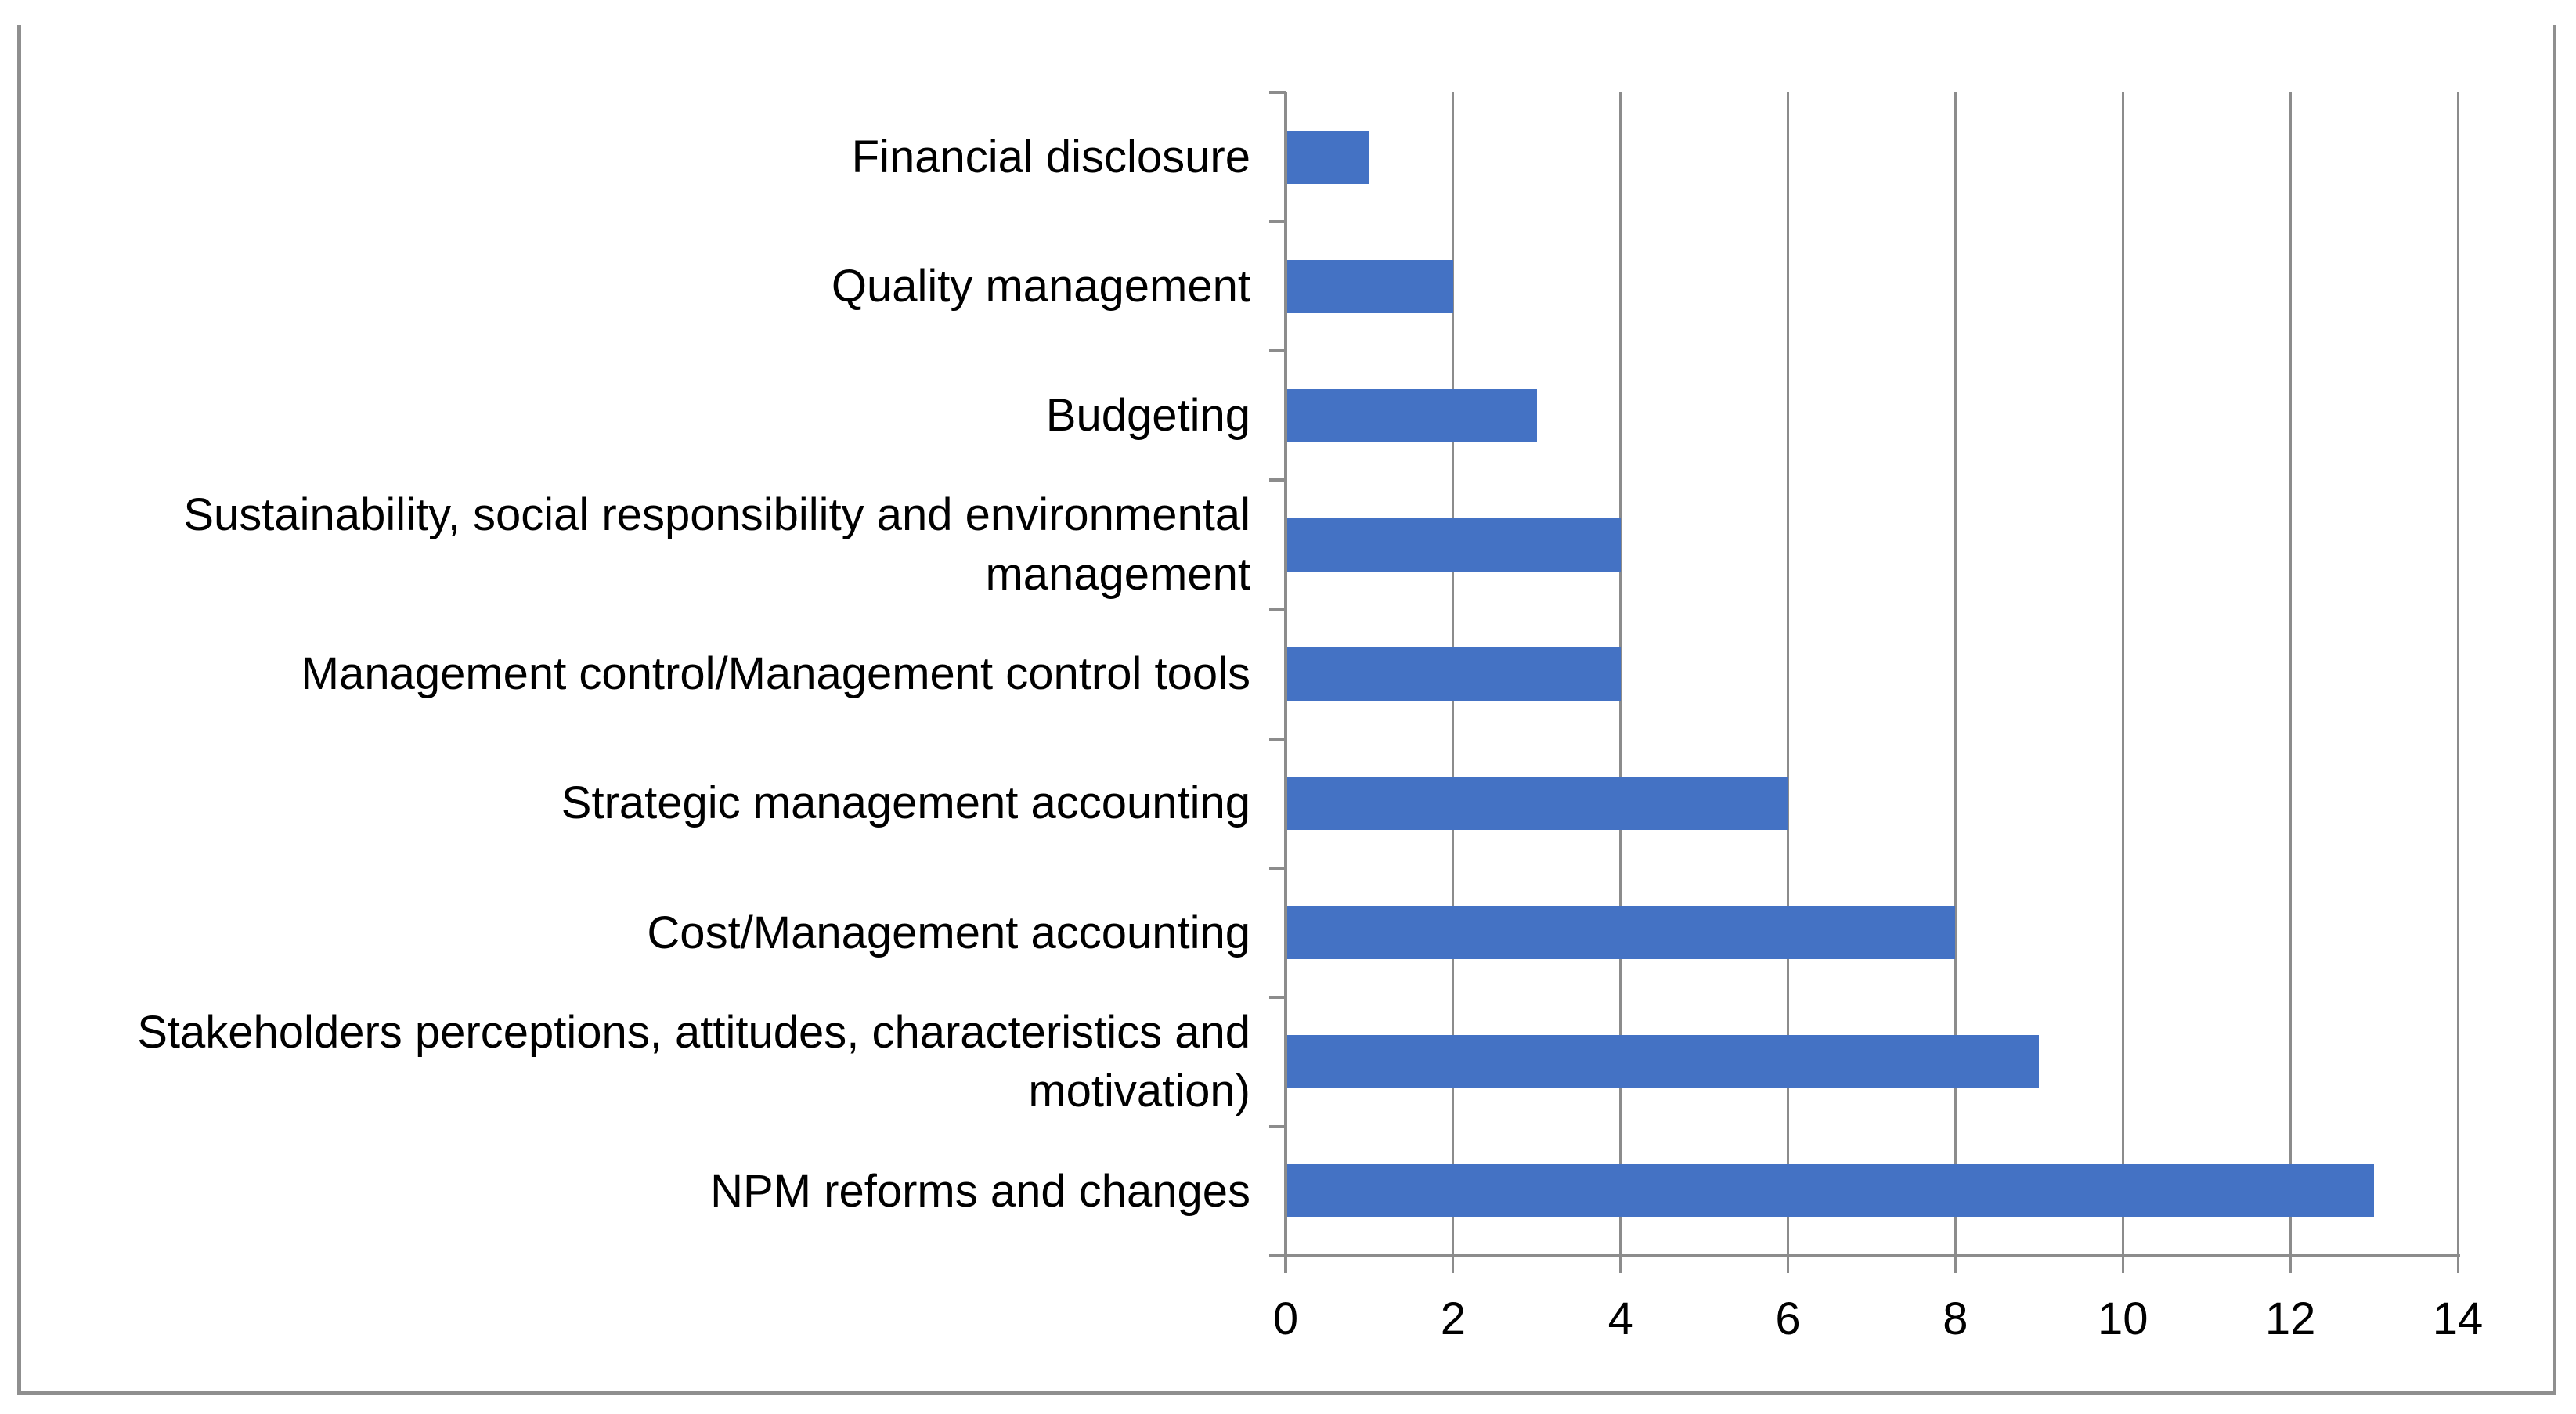  Describe the element at coordinates (1453, 1318) in the screenshot. I see `x-tick-label: 2` at that location.